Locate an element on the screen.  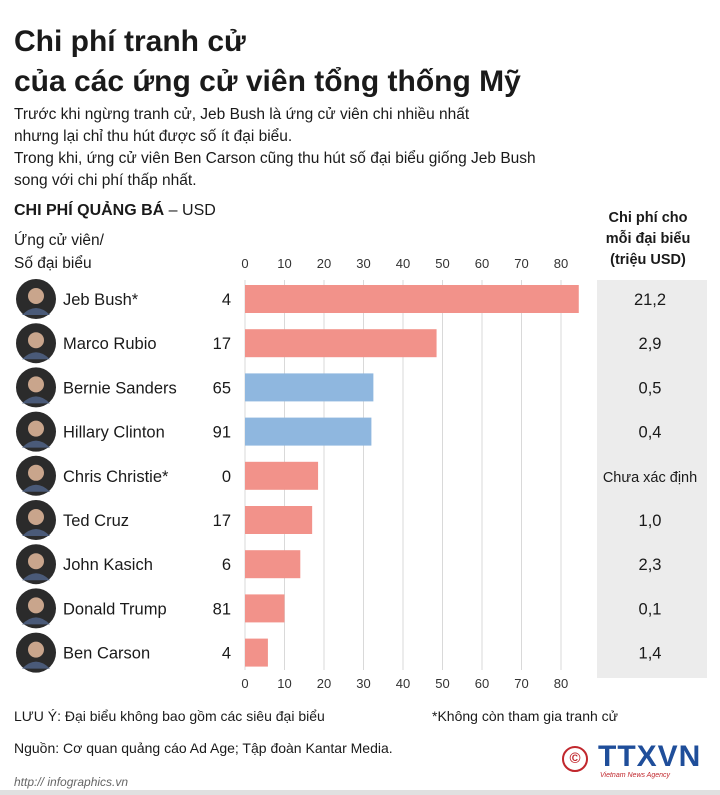
logo-text: TTXVN is located at coordinates (650, 756).